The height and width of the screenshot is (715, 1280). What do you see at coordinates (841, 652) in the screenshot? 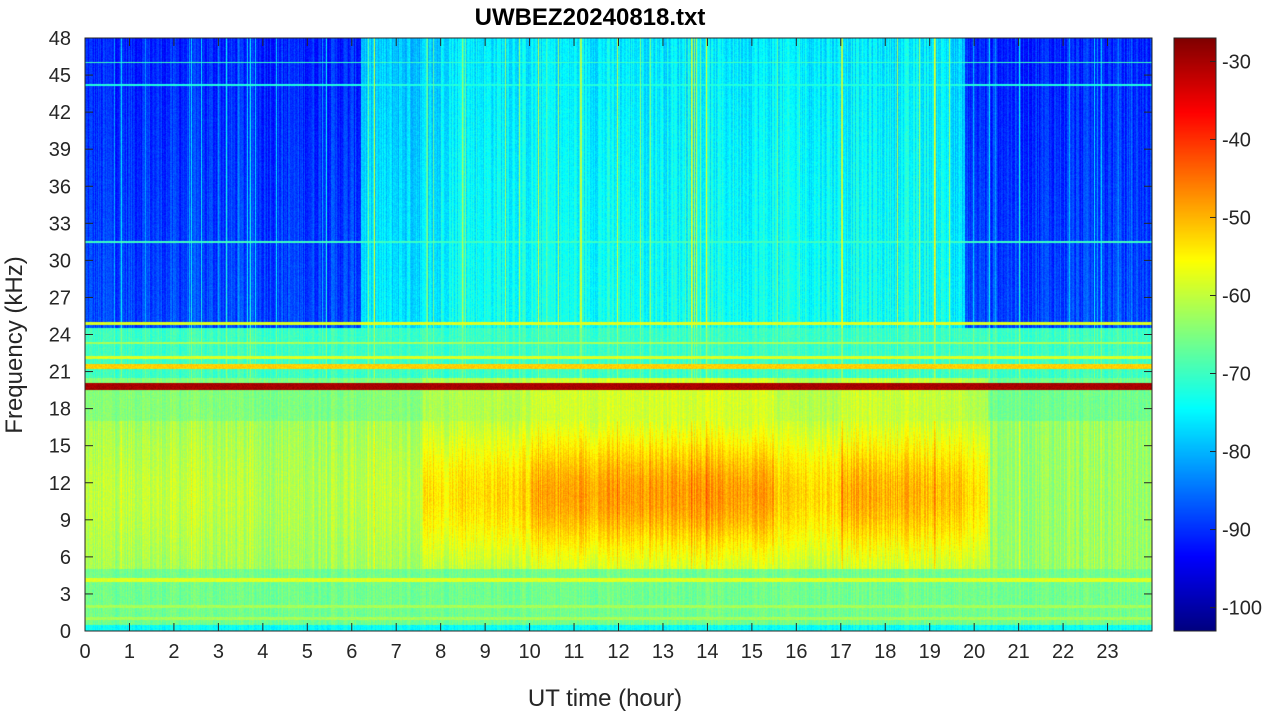
I see `x-tick-label: 17` at bounding box center [841, 652].